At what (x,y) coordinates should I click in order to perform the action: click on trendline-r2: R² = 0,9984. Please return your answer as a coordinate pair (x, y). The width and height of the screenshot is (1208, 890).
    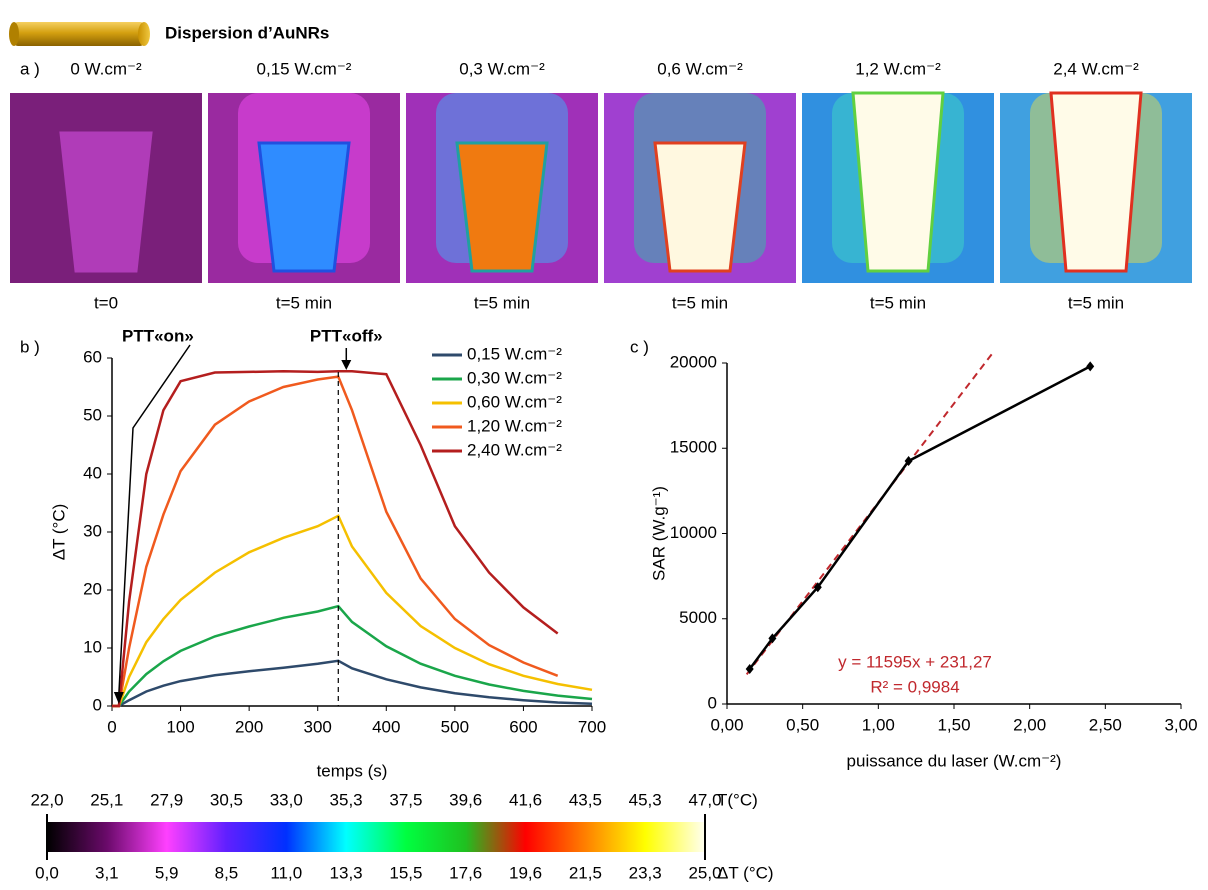
    Looking at the image, I should click on (914, 686).